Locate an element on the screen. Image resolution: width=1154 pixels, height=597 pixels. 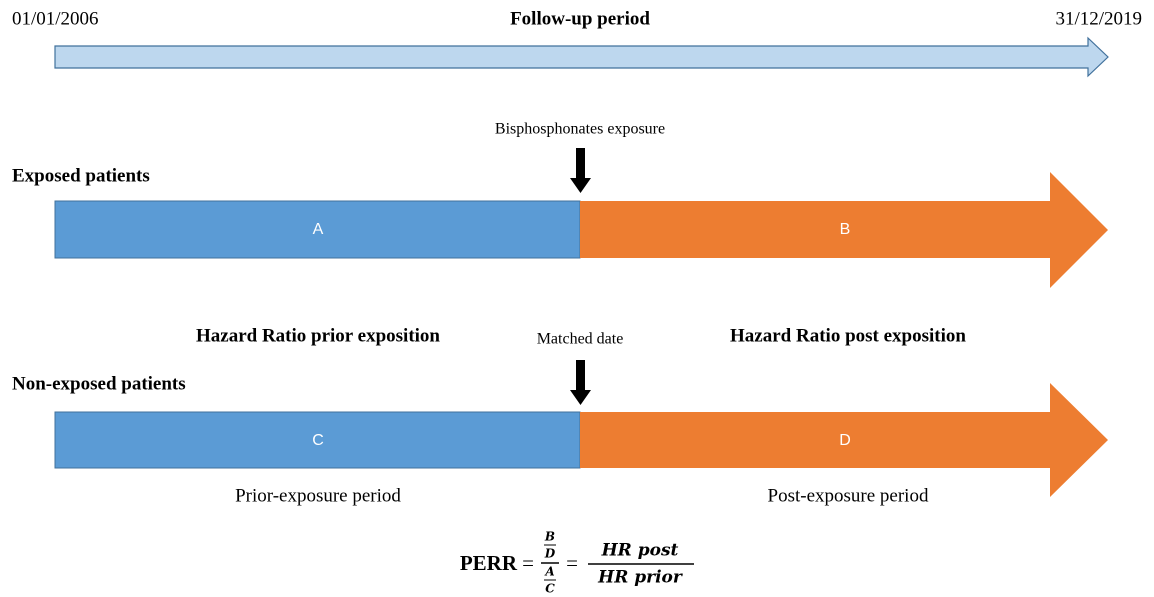
group-label: Non-exposed patients is located at coordinates (99, 383).